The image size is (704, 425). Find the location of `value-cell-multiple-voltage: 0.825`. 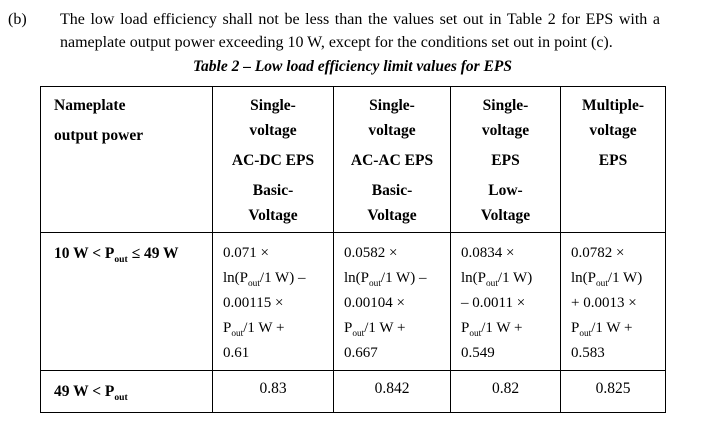

value-cell-multiple-voltage: 0.825 is located at coordinates (613, 391).